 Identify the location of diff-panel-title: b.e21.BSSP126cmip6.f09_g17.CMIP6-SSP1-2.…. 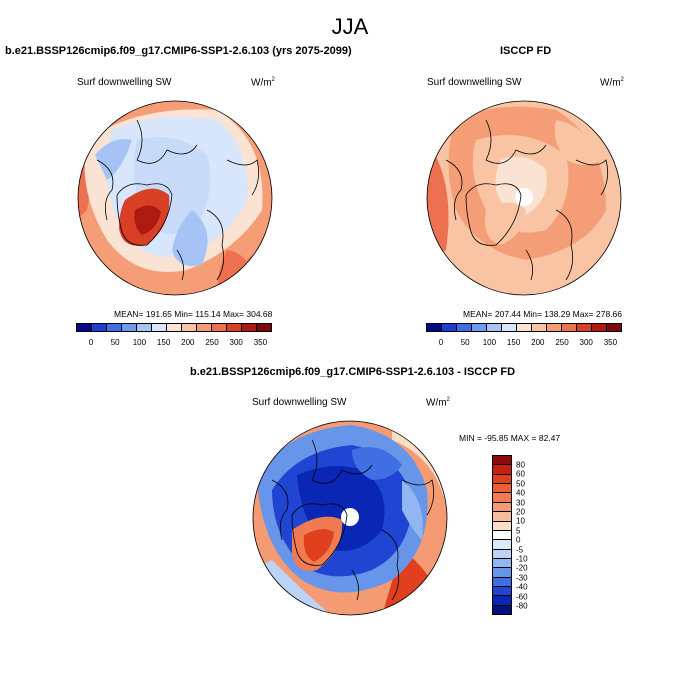
(353, 372).